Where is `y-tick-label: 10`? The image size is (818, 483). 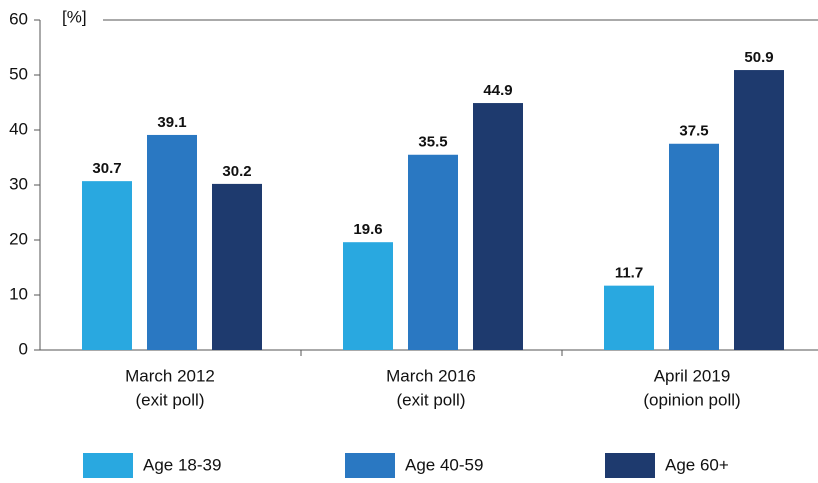
y-tick-label: 10 is located at coordinates (18, 293).